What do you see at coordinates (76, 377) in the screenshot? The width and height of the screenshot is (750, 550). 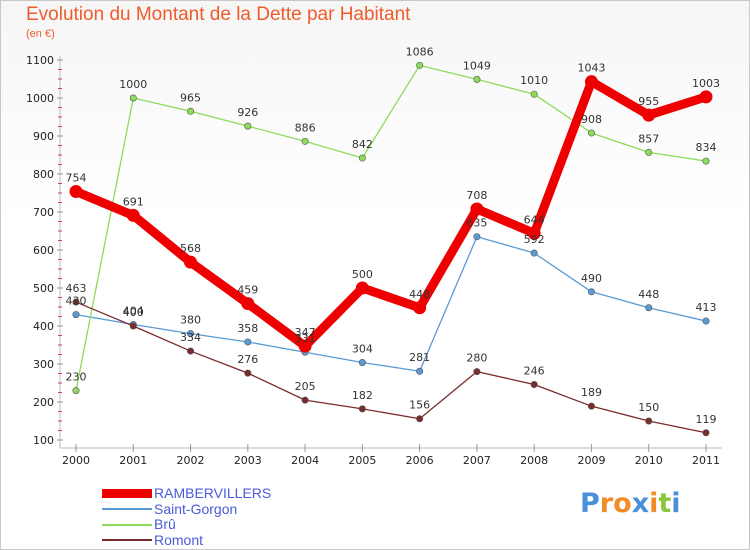 I see `data-label: 230` at bounding box center [76, 377].